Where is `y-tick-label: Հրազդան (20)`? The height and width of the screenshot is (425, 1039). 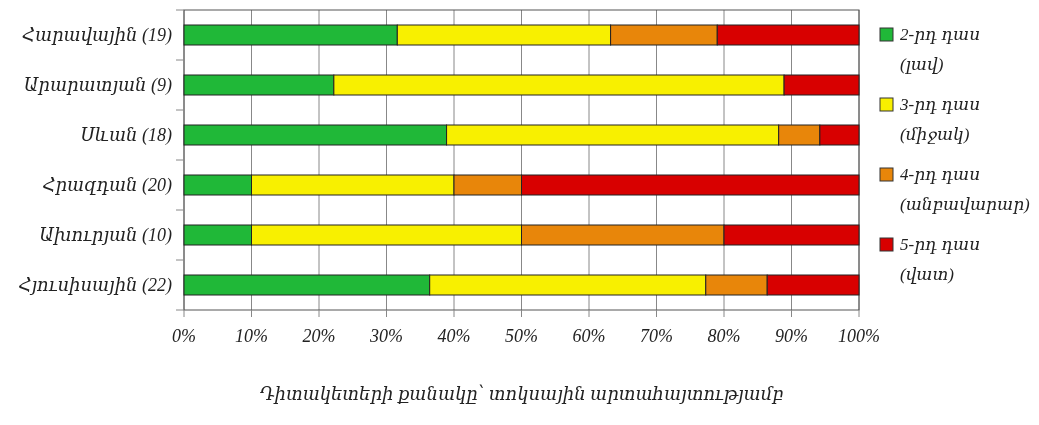 y-tick-label: Հրազդան (20) is located at coordinates (107, 186).